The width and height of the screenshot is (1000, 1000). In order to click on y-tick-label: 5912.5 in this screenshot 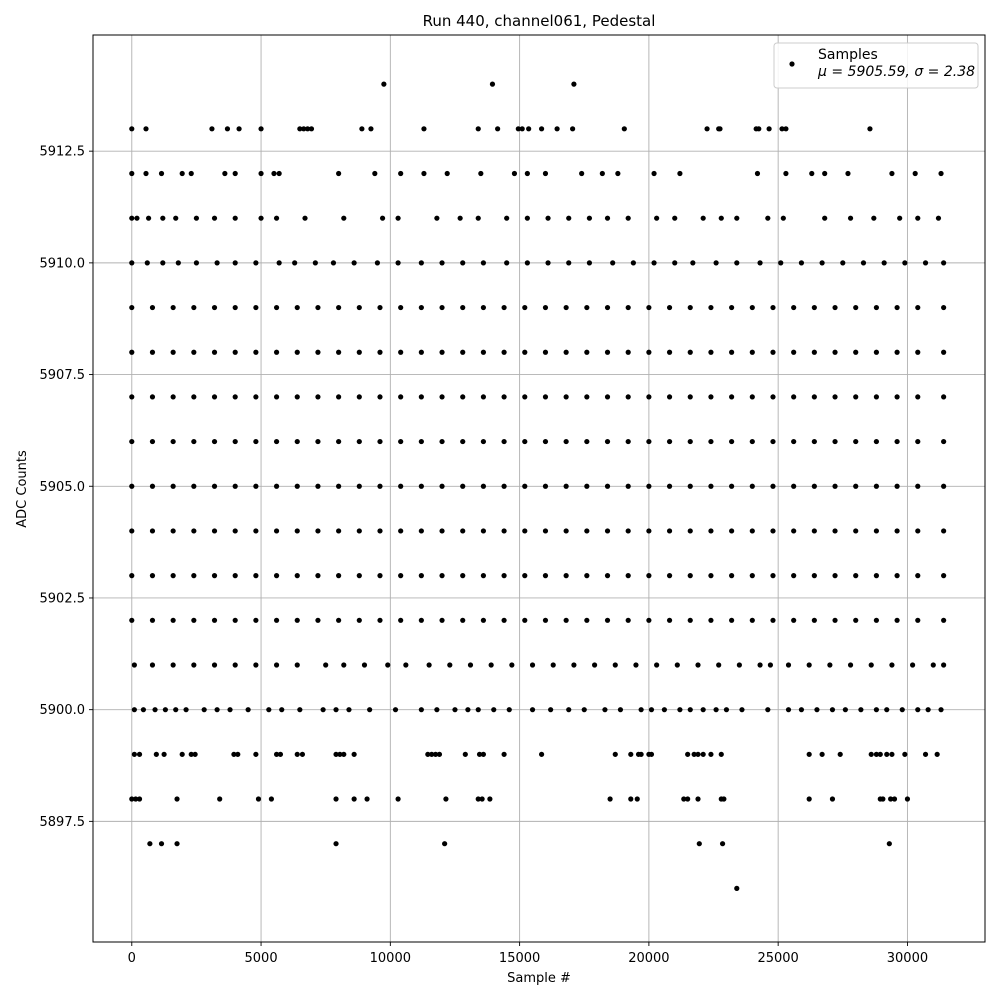, I will do `click(63, 152)`.